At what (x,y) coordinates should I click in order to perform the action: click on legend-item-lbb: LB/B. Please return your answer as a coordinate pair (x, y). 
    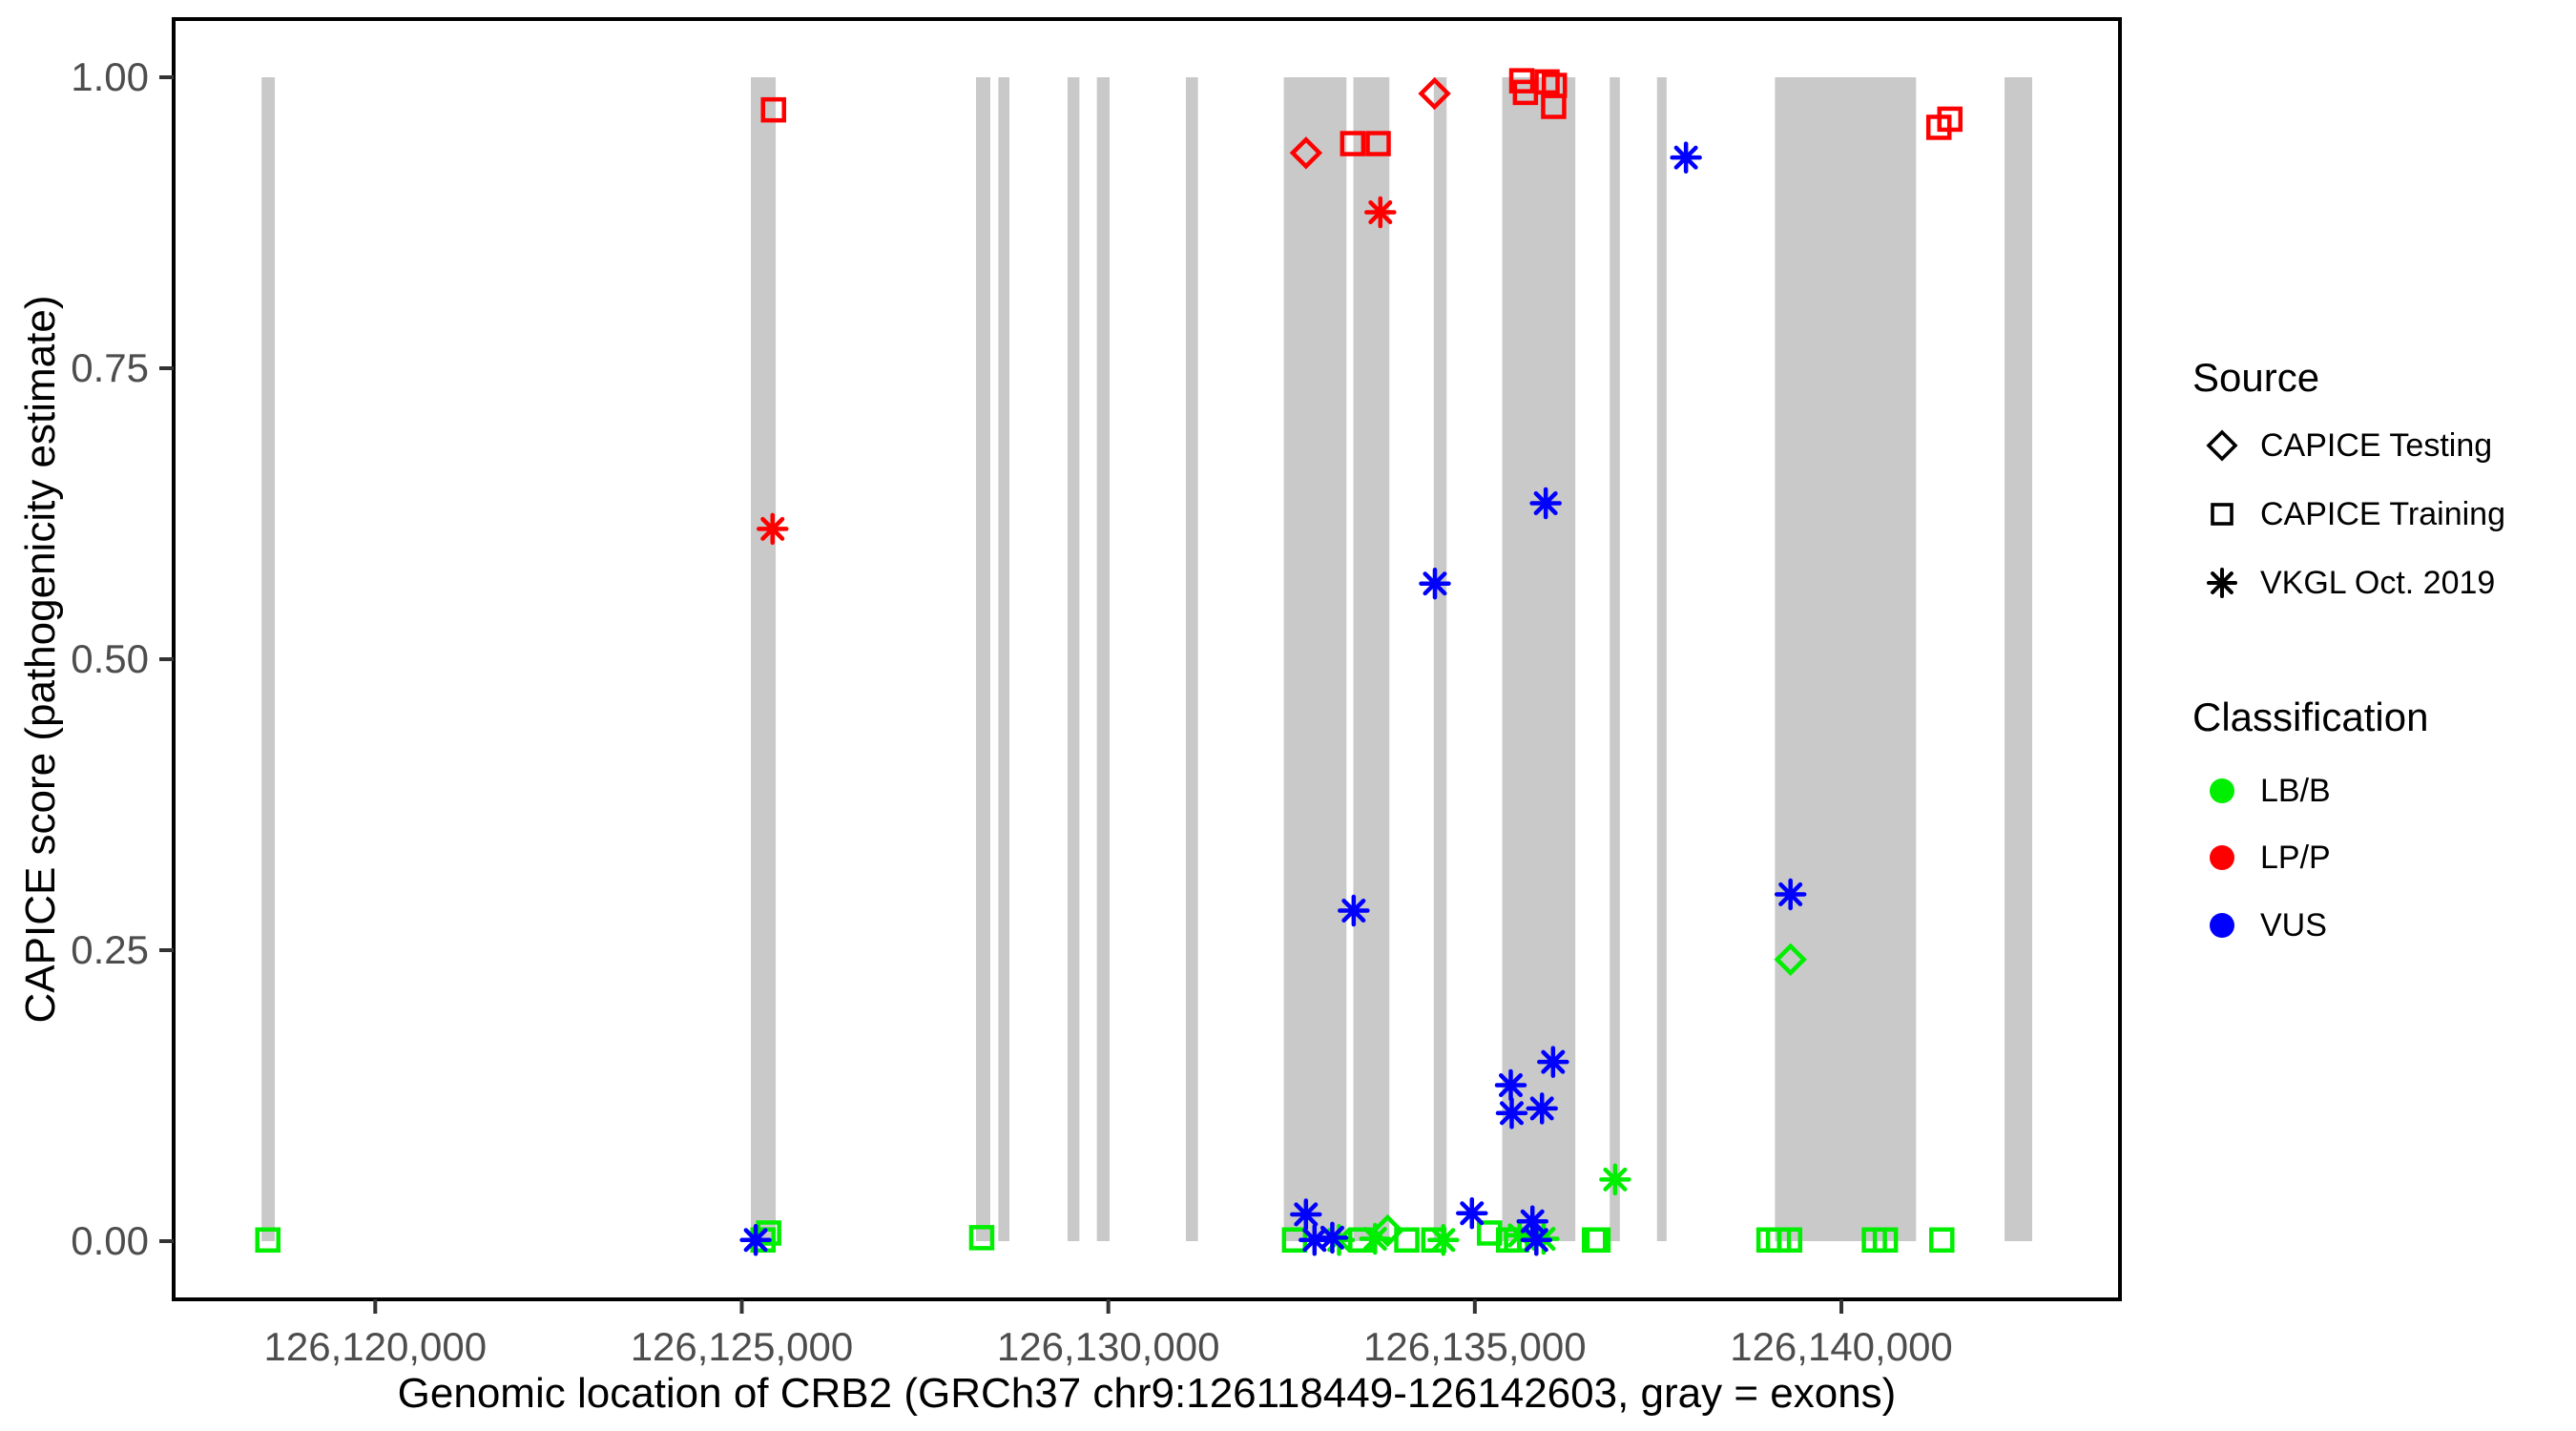
    Looking at the image, I should click on (2265, 791).